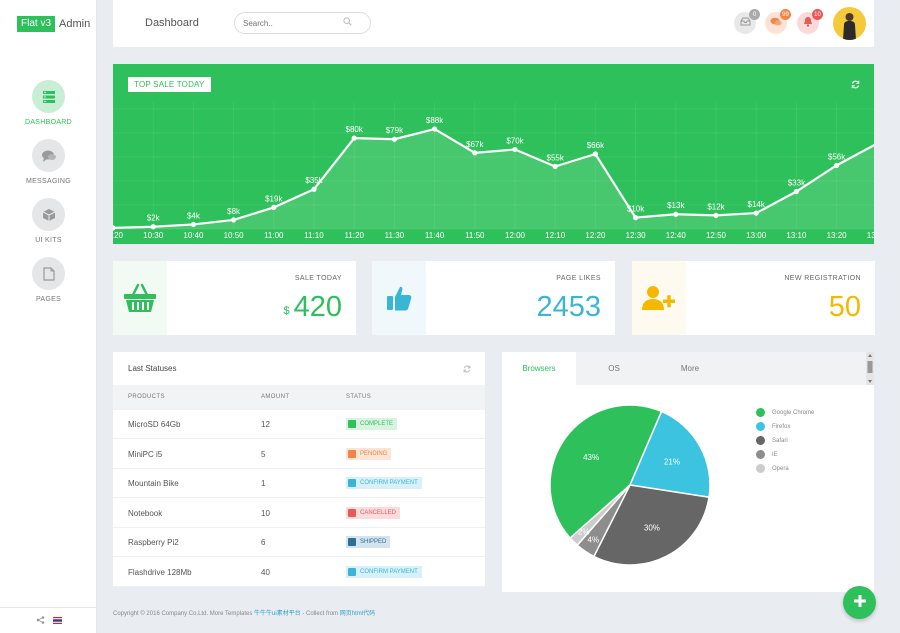 This screenshot has width=900, height=633. I want to click on alerts-button: 10, so click(810, 21).